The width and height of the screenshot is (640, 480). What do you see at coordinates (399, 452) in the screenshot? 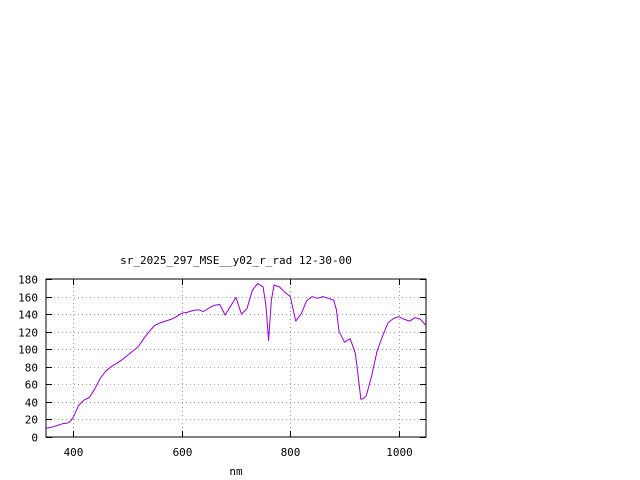
I see `x-tick-label: 1000` at bounding box center [399, 452].